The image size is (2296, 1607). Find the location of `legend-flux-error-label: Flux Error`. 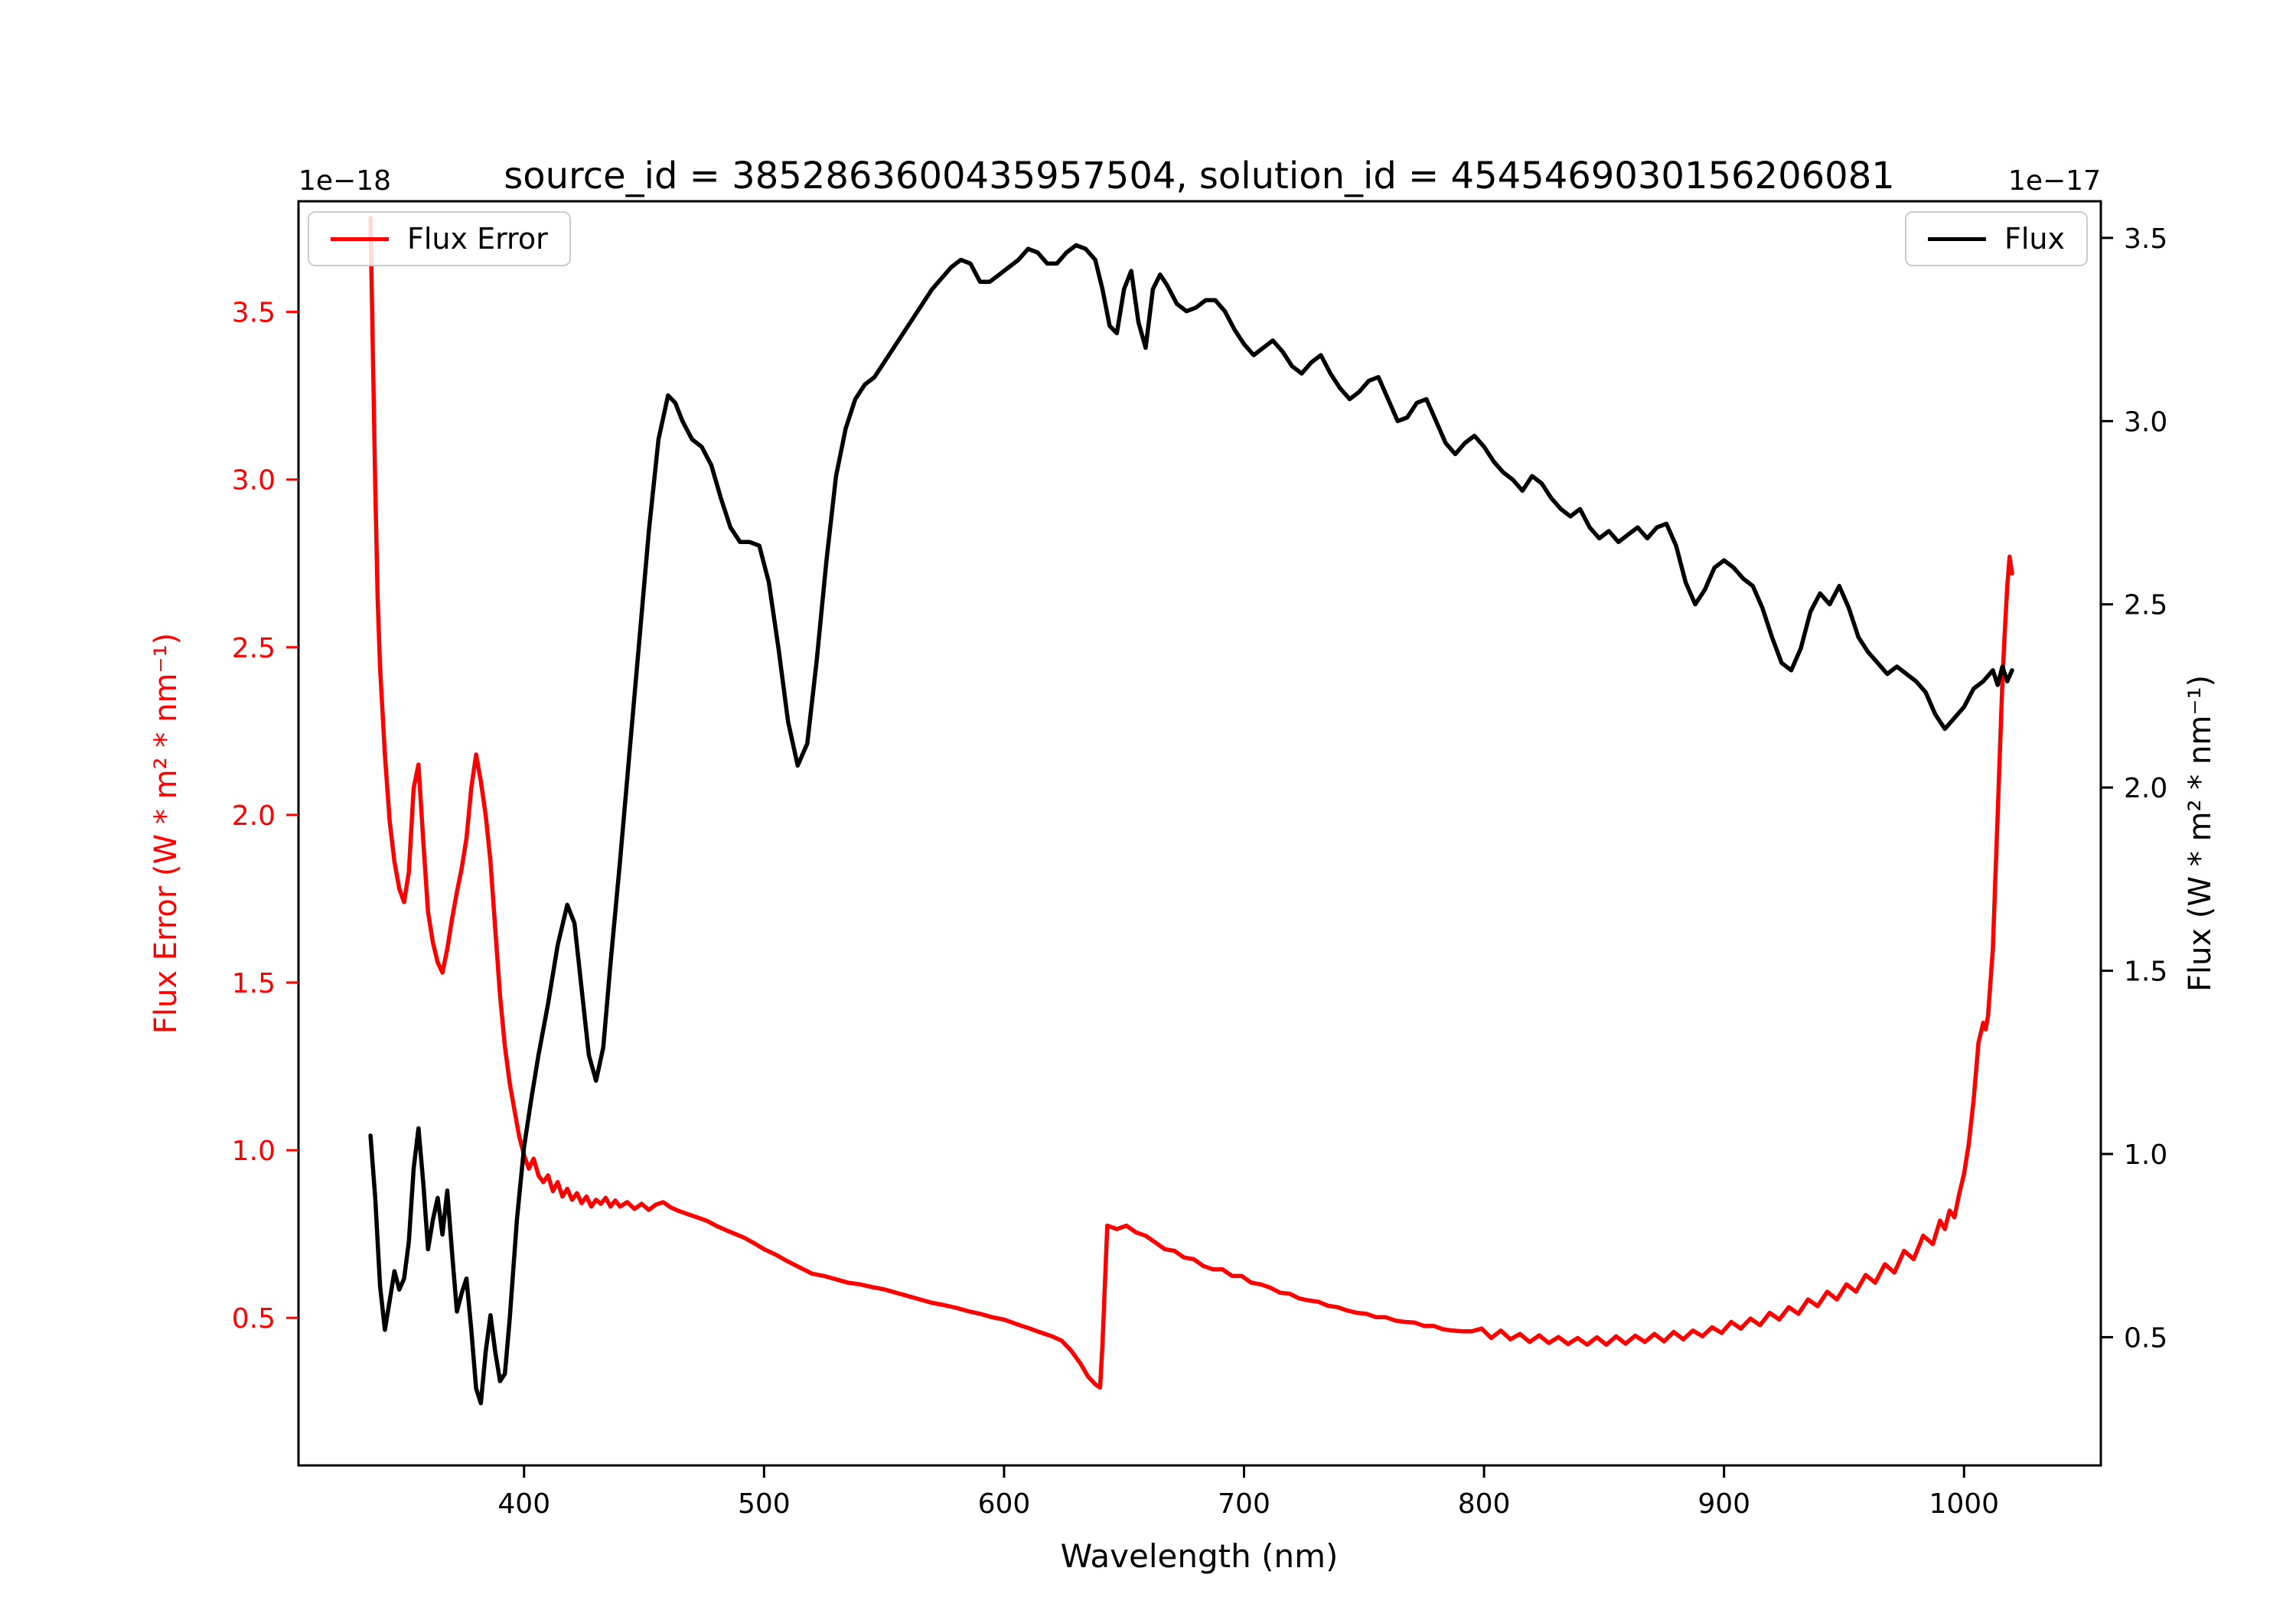

legend-flux-error-label: Flux Error is located at coordinates (477, 239).